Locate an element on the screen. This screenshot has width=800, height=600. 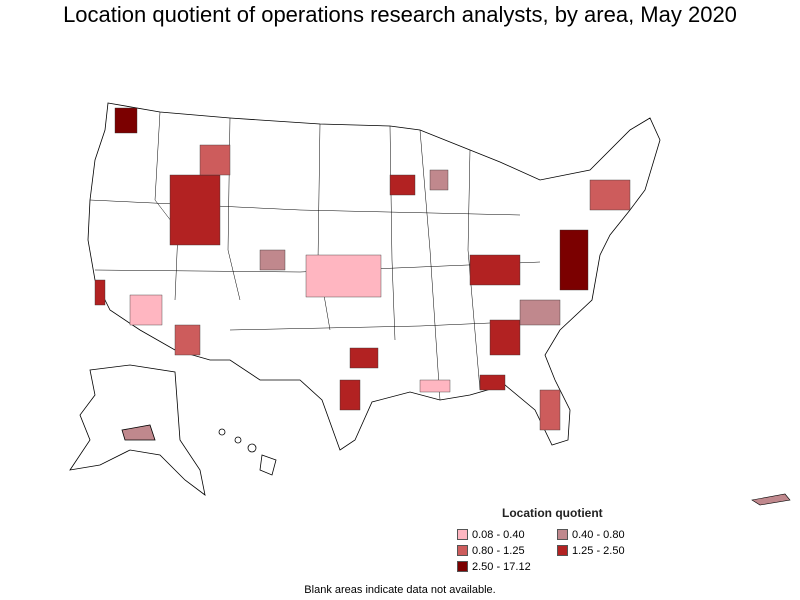
alaska is located at coordinates (137, 430).